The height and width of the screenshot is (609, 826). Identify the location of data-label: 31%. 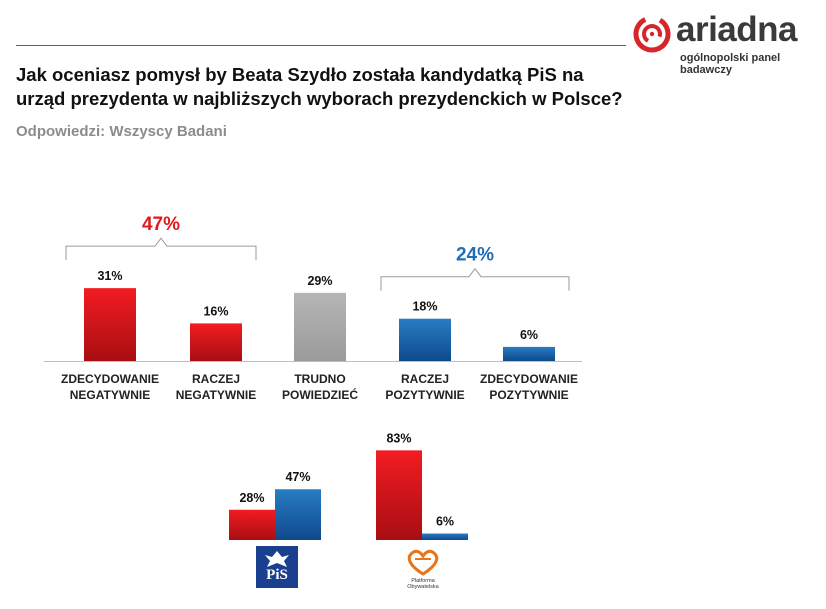
(109, 276).